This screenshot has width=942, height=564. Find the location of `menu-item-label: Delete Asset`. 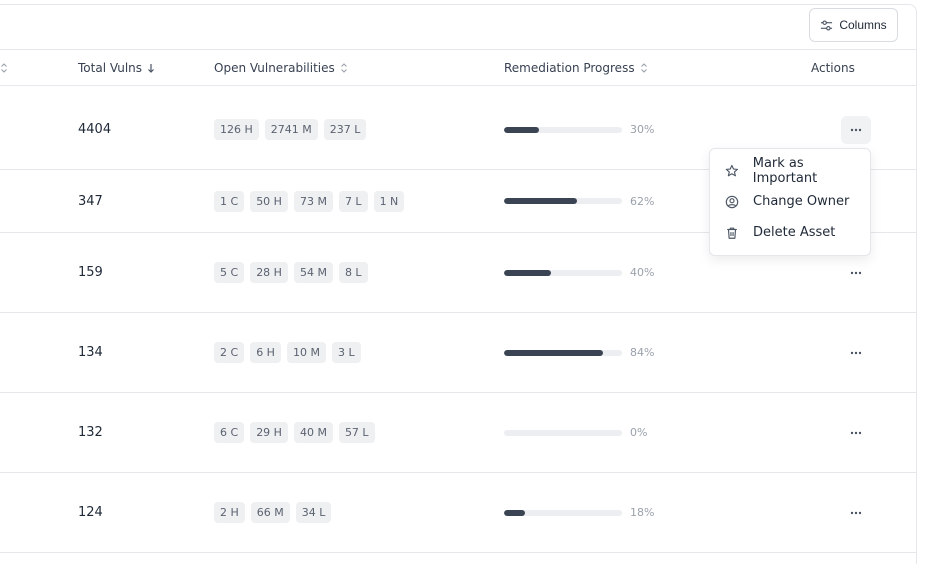

menu-item-label: Delete Asset is located at coordinates (794, 232).